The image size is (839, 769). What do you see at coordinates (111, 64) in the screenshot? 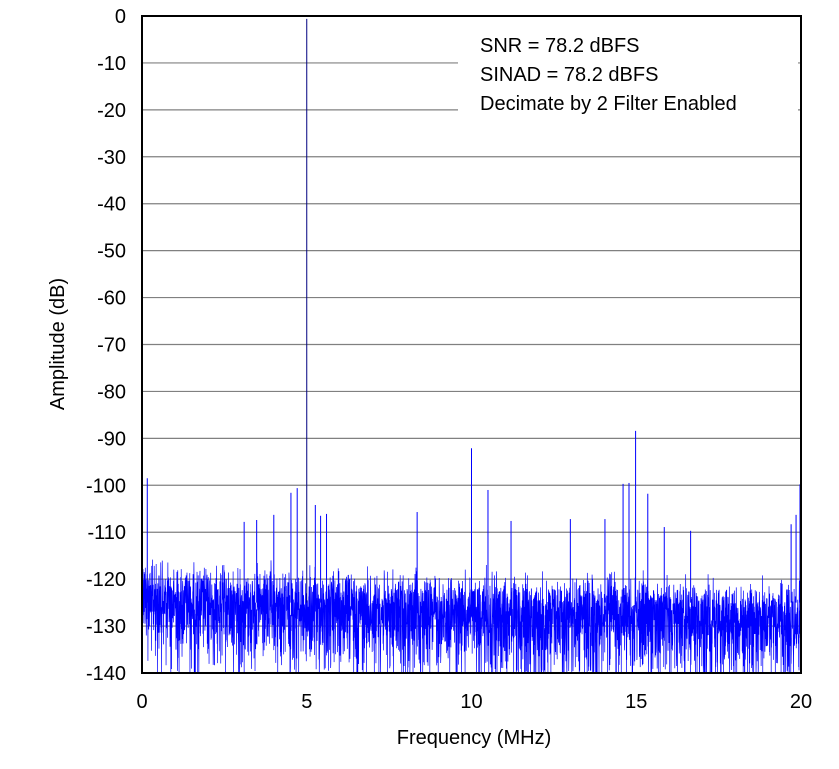
I see `y-tick-label: -10` at bounding box center [111, 64].